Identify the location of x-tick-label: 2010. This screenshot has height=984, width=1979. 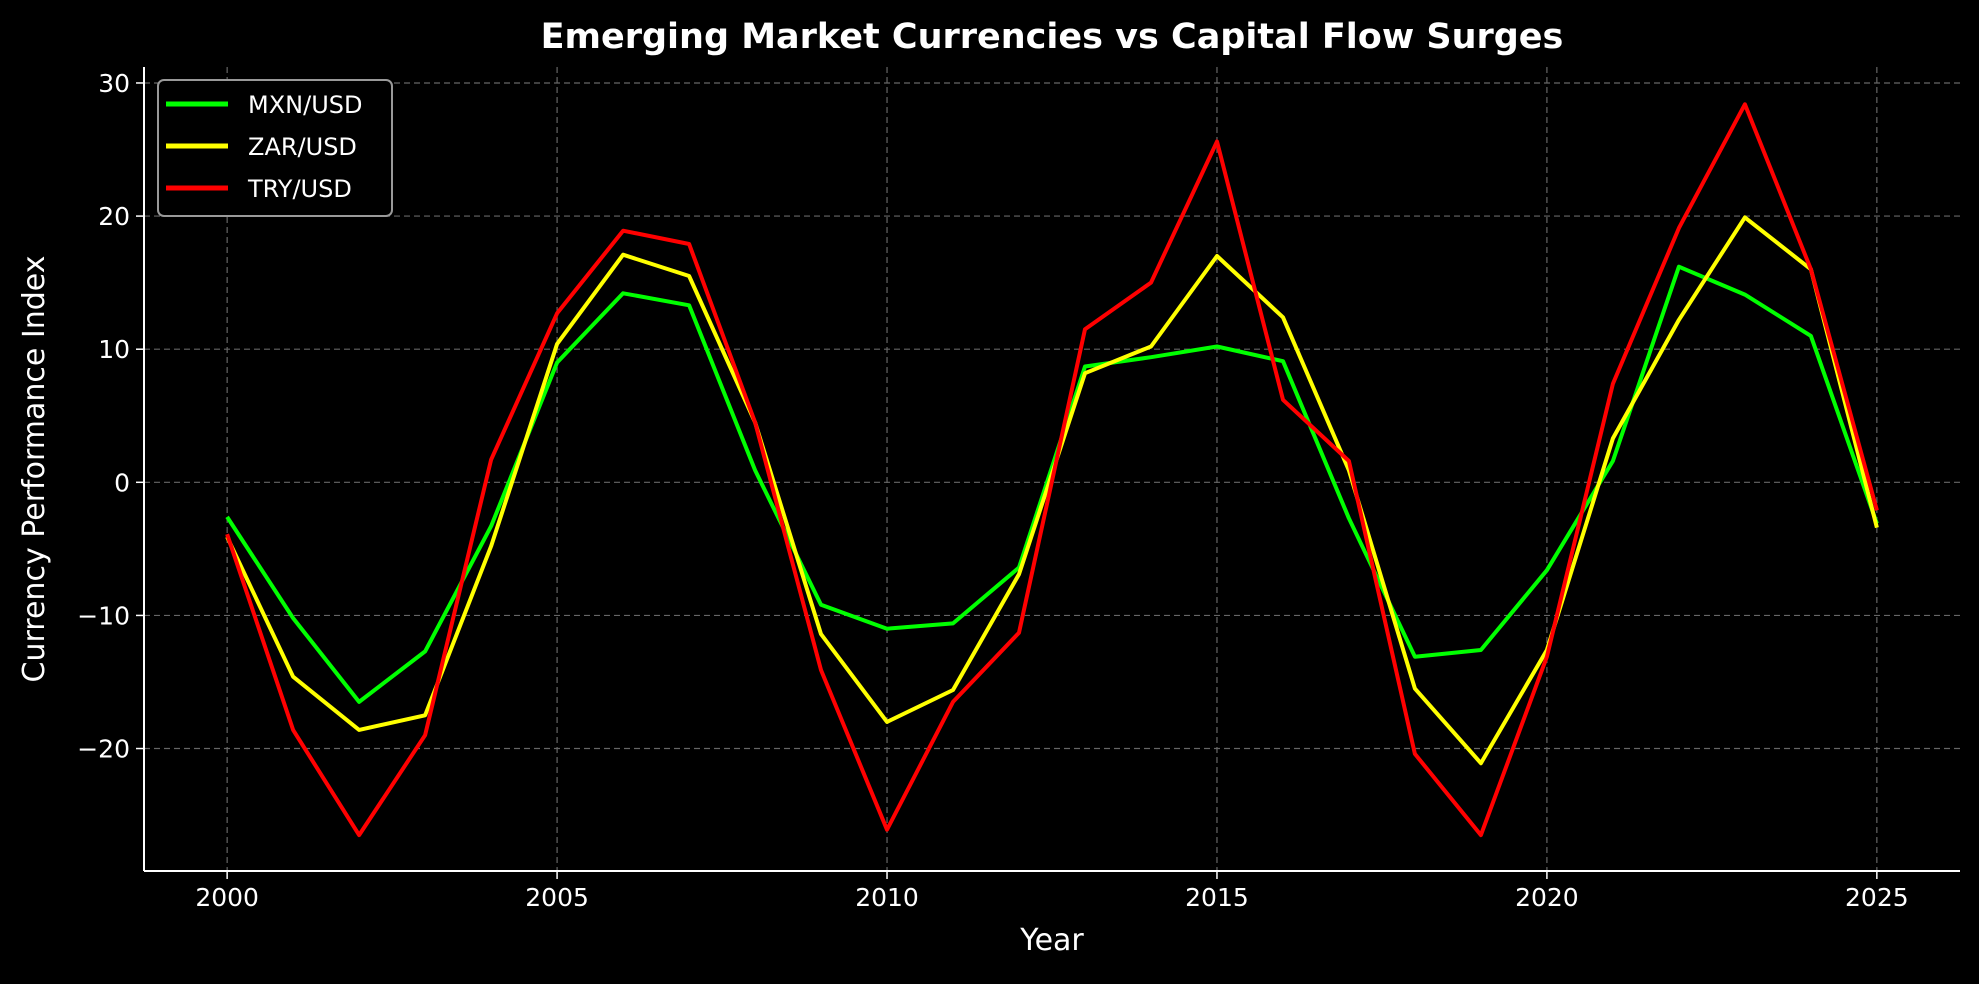
(887, 897).